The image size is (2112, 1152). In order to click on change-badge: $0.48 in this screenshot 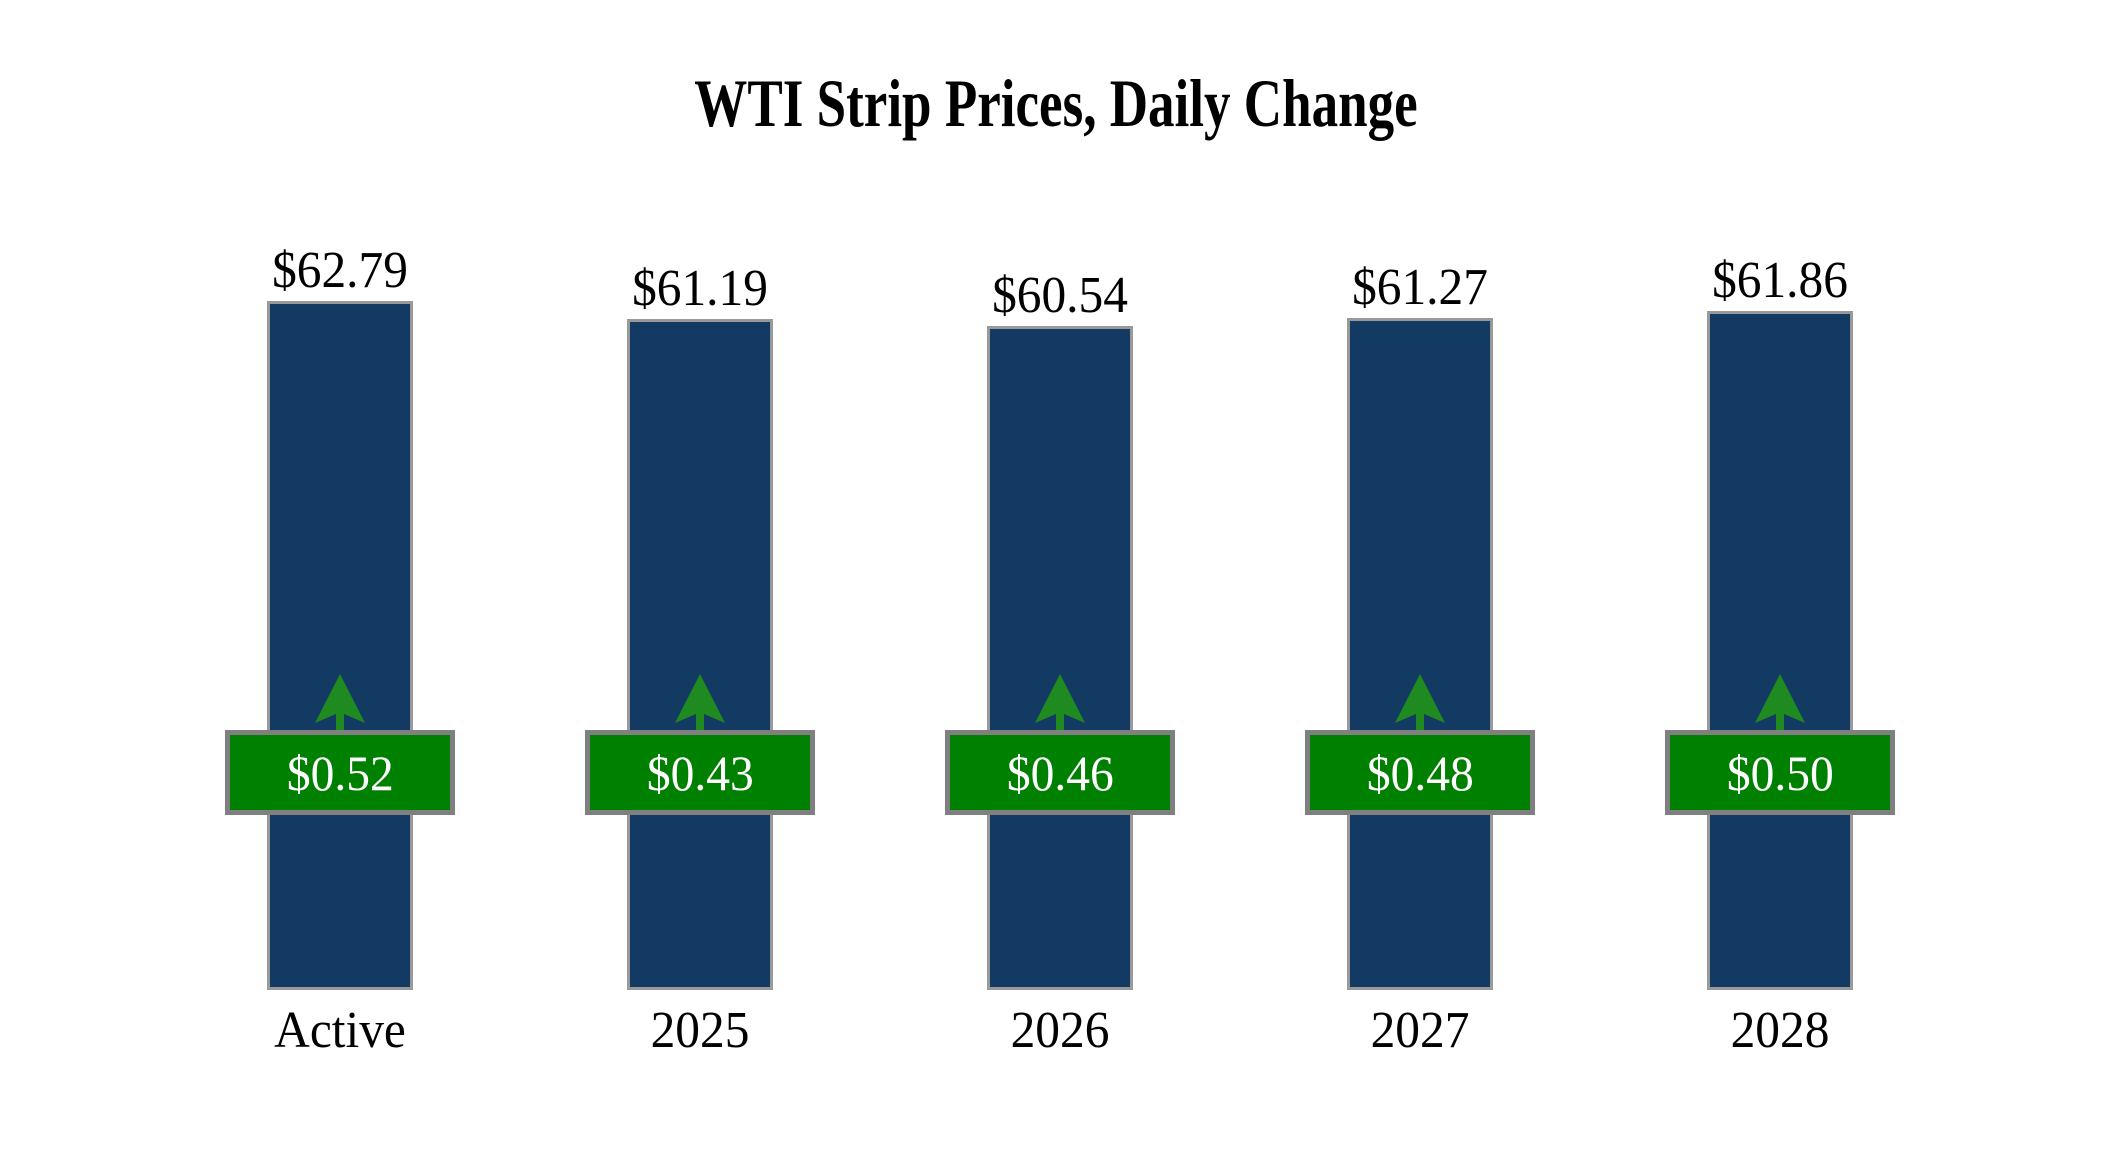, I will do `click(1420, 772)`.